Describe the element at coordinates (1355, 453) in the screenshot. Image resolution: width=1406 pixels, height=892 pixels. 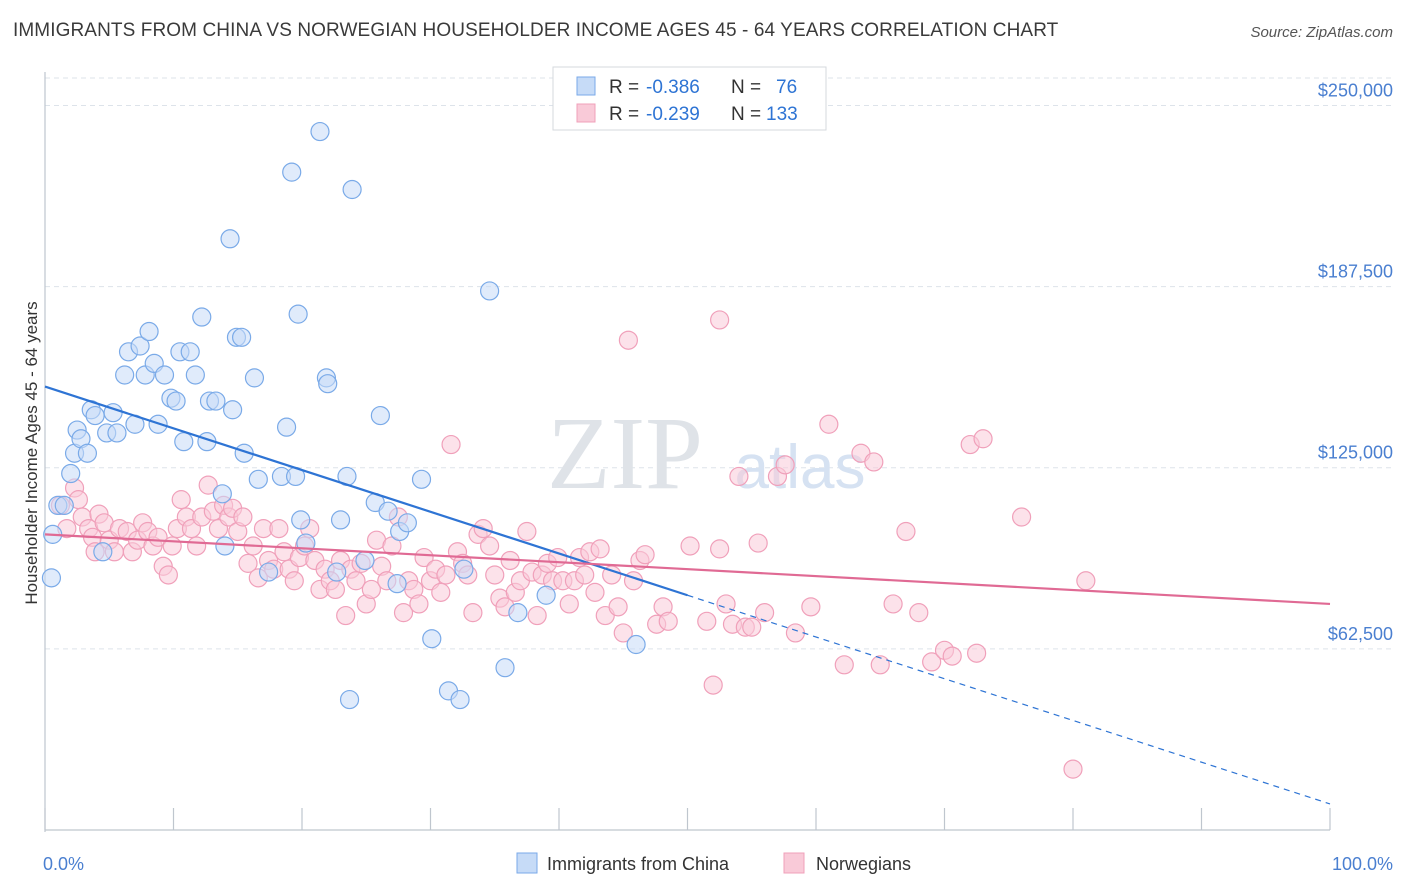
I see `y-tick-label: $125,000` at that location.